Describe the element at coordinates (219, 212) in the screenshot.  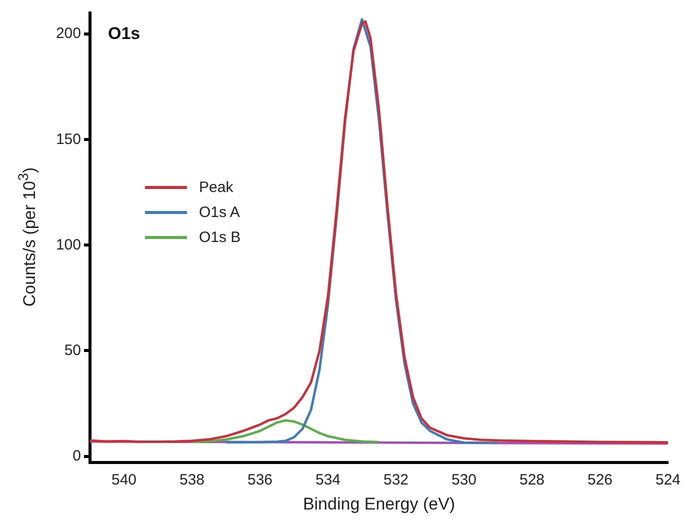
I see `legend-label: O1s A` at that location.